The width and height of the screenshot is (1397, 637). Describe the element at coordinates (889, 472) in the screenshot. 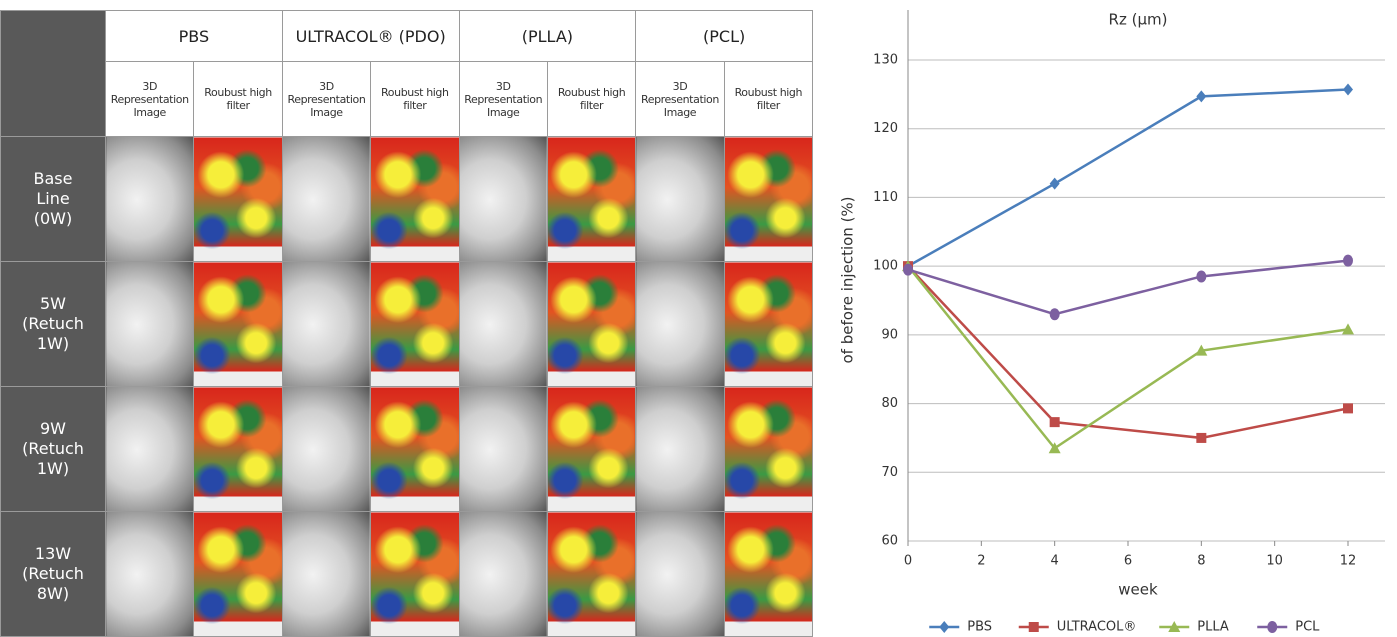

I see `y-tick-label: 70` at that location.